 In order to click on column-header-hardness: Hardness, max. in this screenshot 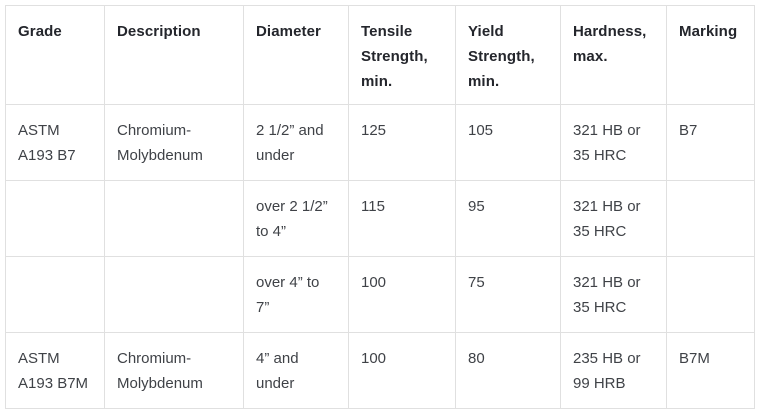, I will do `click(613, 55)`.